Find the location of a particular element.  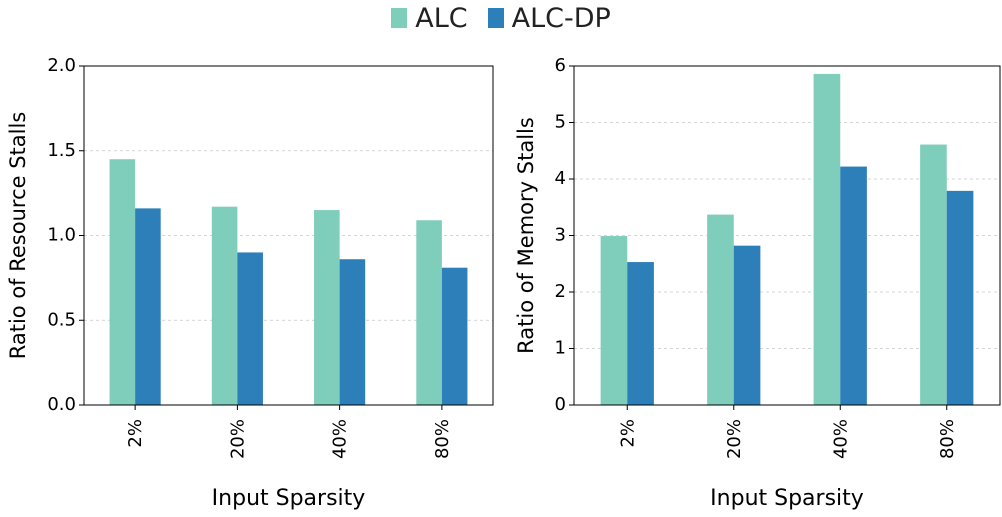

legend-item-alc-dp: ALC-DP is located at coordinates (549, 18).